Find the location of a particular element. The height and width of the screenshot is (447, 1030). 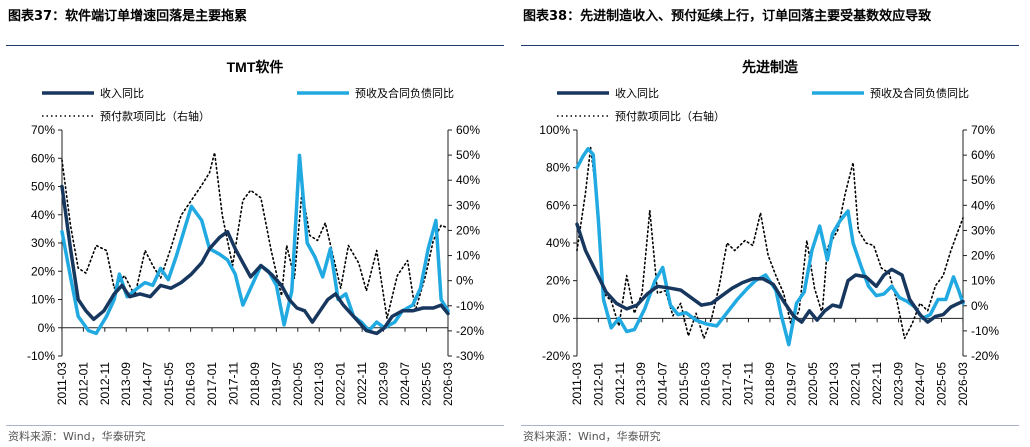

figure-caption: 先进制造收入、预付延续上行，订单回落主要受基数效应导致 is located at coordinates (756, 16).